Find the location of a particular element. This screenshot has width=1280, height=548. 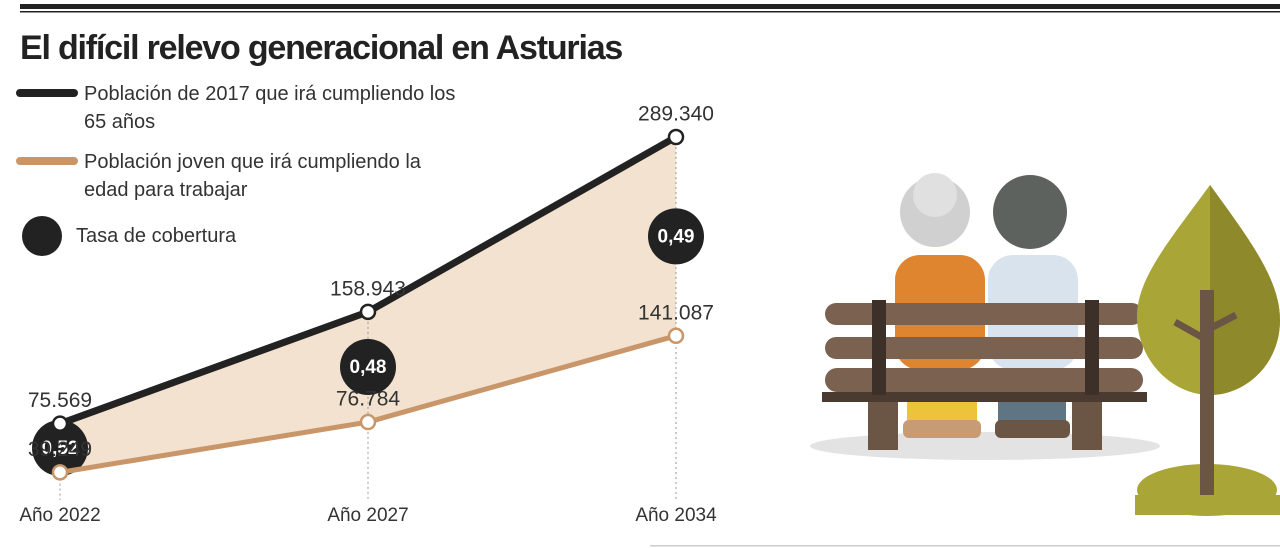

coverage-label: 0,52 is located at coordinates (60, 448).